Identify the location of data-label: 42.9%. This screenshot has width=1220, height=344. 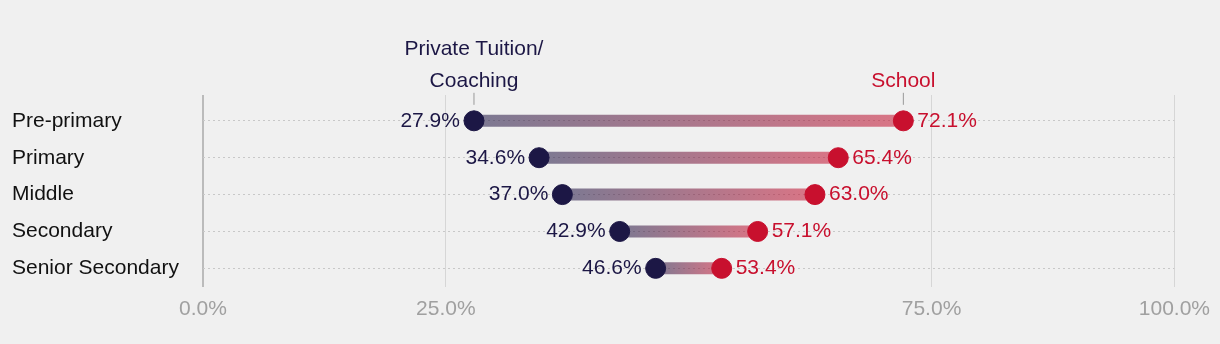
(576, 230).